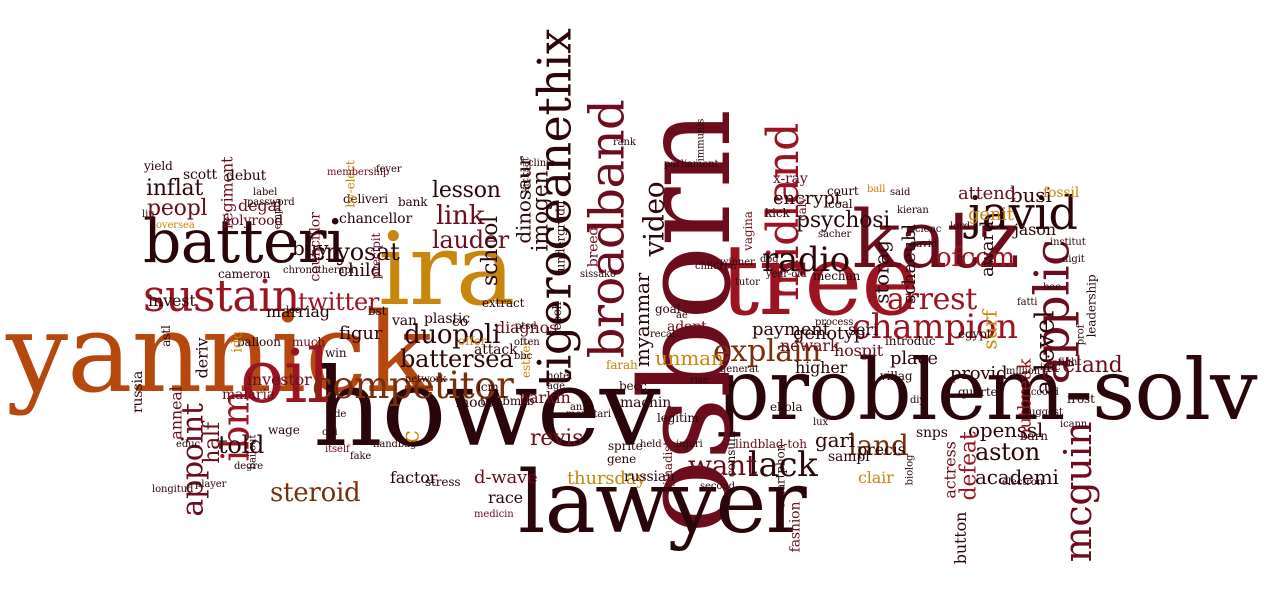  Describe the element at coordinates (358, 172) in the screenshot. I see `word-membership: membership` at that location.